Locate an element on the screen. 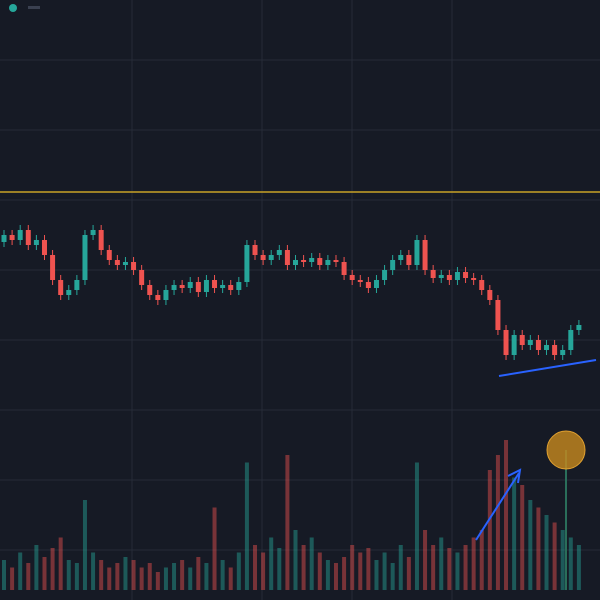 This screenshot has height=600, width=600. trend-line is located at coordinates (547, 368).